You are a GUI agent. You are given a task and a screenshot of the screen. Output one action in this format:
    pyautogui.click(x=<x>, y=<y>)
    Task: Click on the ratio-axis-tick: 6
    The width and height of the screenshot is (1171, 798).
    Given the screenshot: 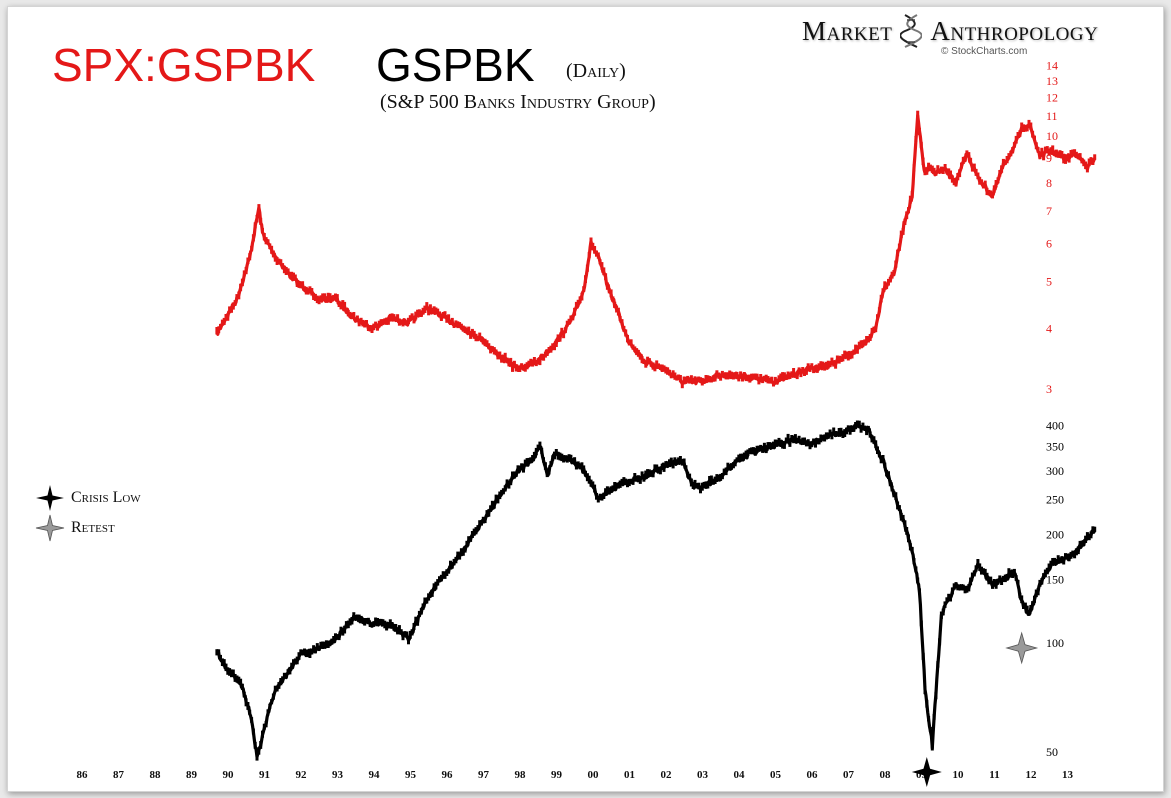 What is the action you would take?
    pyautogui.click(x=1049, y=243)
    